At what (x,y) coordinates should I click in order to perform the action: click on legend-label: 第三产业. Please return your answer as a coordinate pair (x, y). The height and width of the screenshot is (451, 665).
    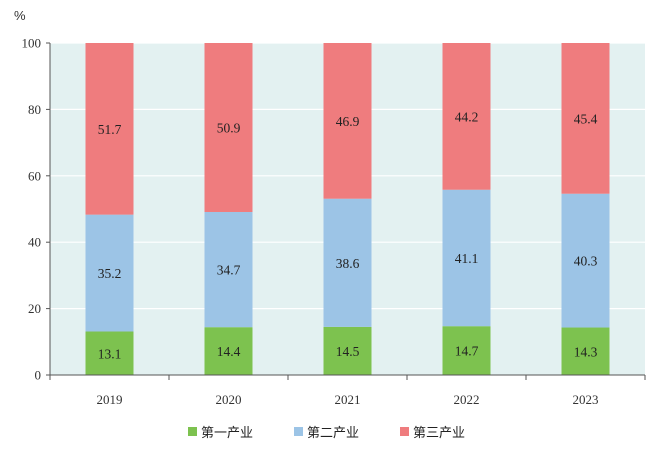
    Looking at the image, I should click on (439, 433).